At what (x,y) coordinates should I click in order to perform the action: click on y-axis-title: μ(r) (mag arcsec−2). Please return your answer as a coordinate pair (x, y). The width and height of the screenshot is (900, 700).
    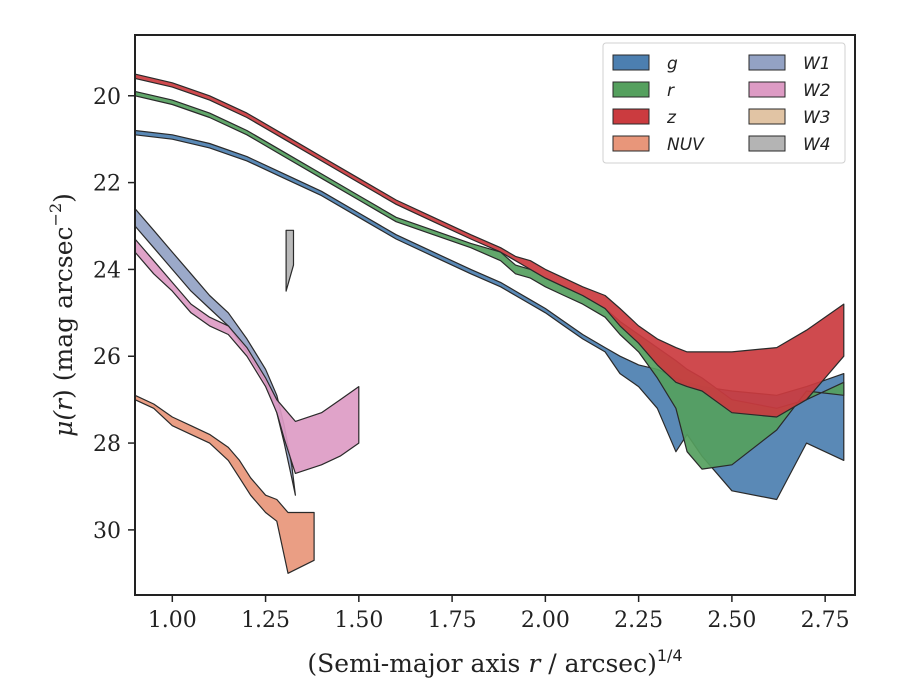
    Looking at the image, I should click on (62, 315).